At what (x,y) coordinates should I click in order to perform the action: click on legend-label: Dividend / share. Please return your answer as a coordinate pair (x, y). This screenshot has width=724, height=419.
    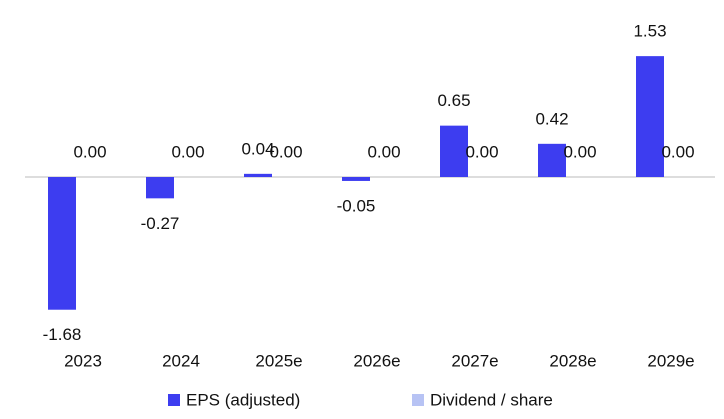
    Looking at the image, I should click on (491, 399).